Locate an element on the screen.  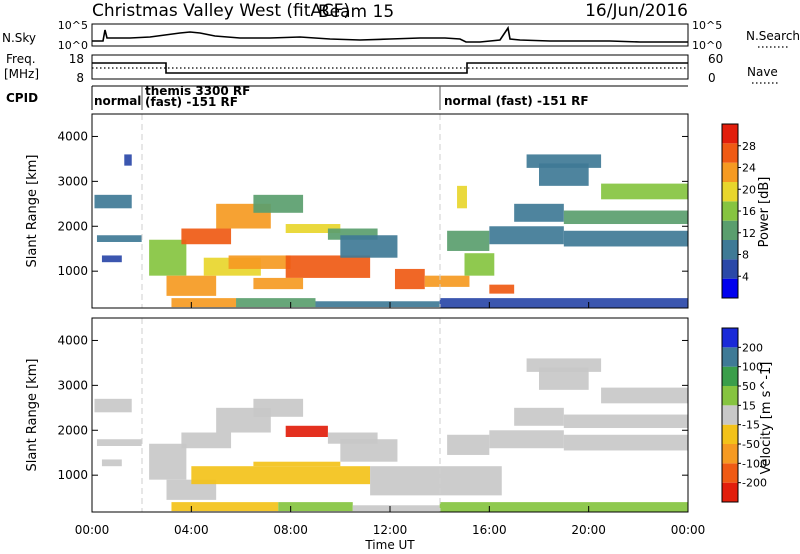
x-axis-label: Time UT is located at coordinates (389, 545).